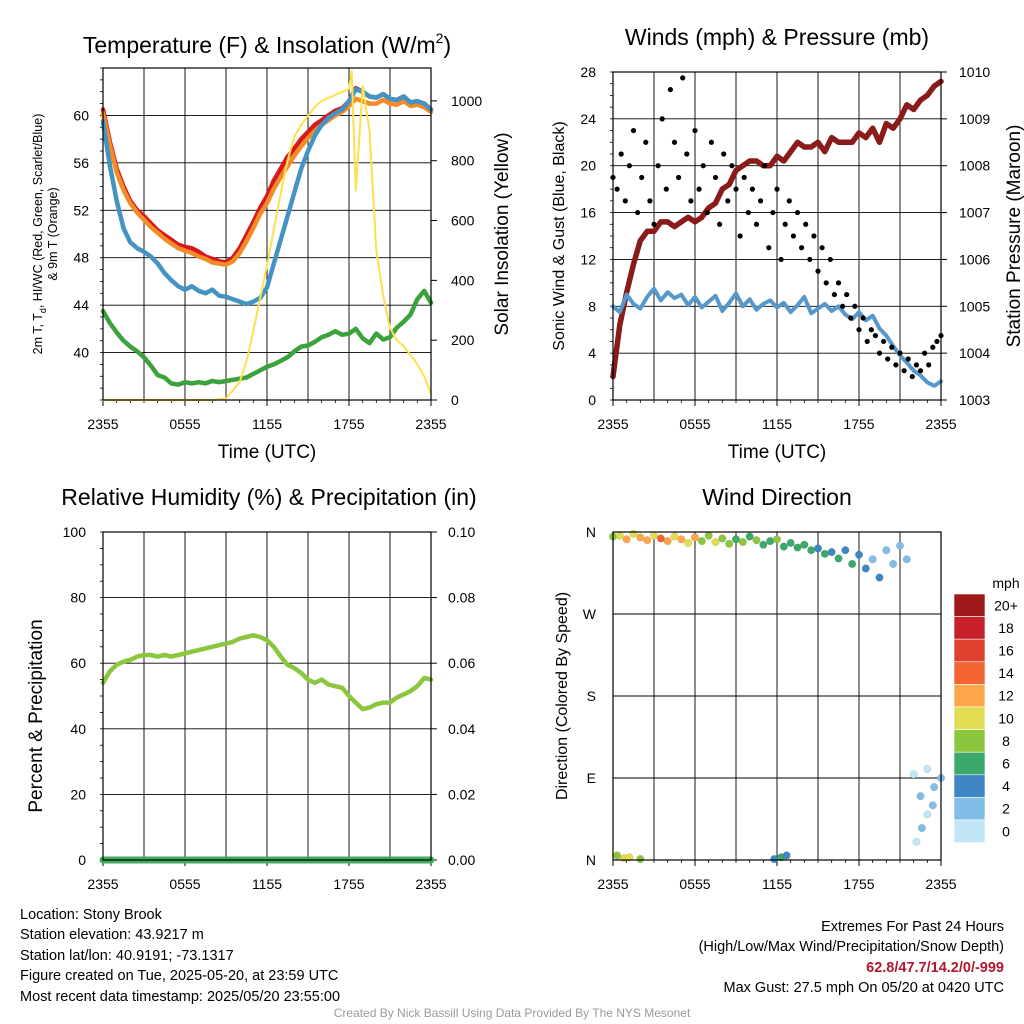  What do you see at coordinates (78, 663) in the screenshot?
I see `y-tick-label: 60` at bounding box center [78, 663].